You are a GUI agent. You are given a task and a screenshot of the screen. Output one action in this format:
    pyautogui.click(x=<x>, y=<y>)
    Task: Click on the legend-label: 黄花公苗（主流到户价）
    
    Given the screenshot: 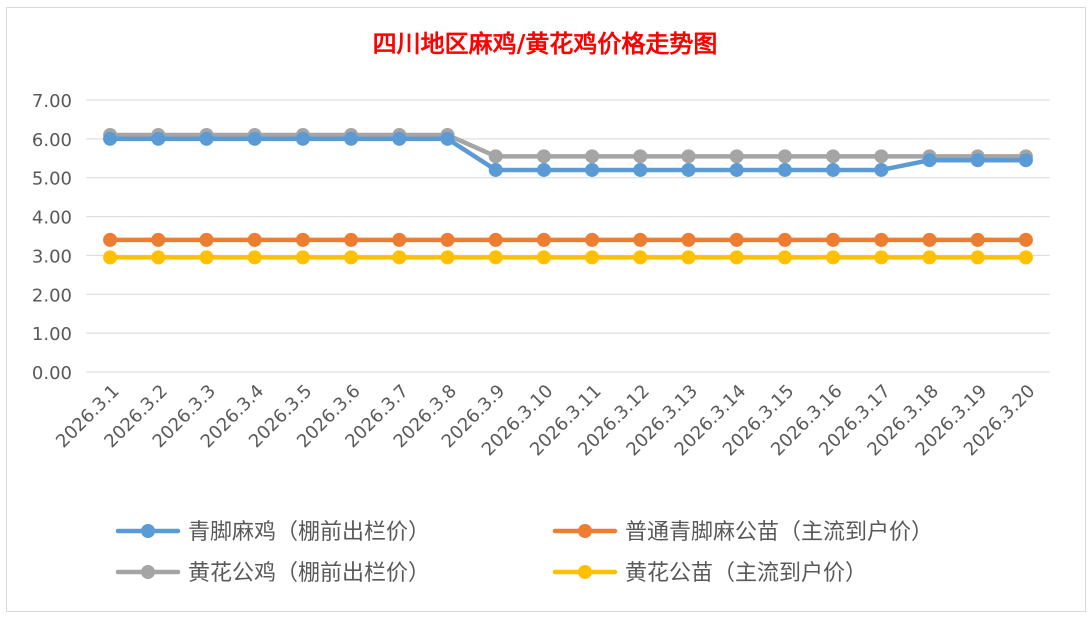 What is the action you would take?
    pyautogui.click(x=746, y=573)
    